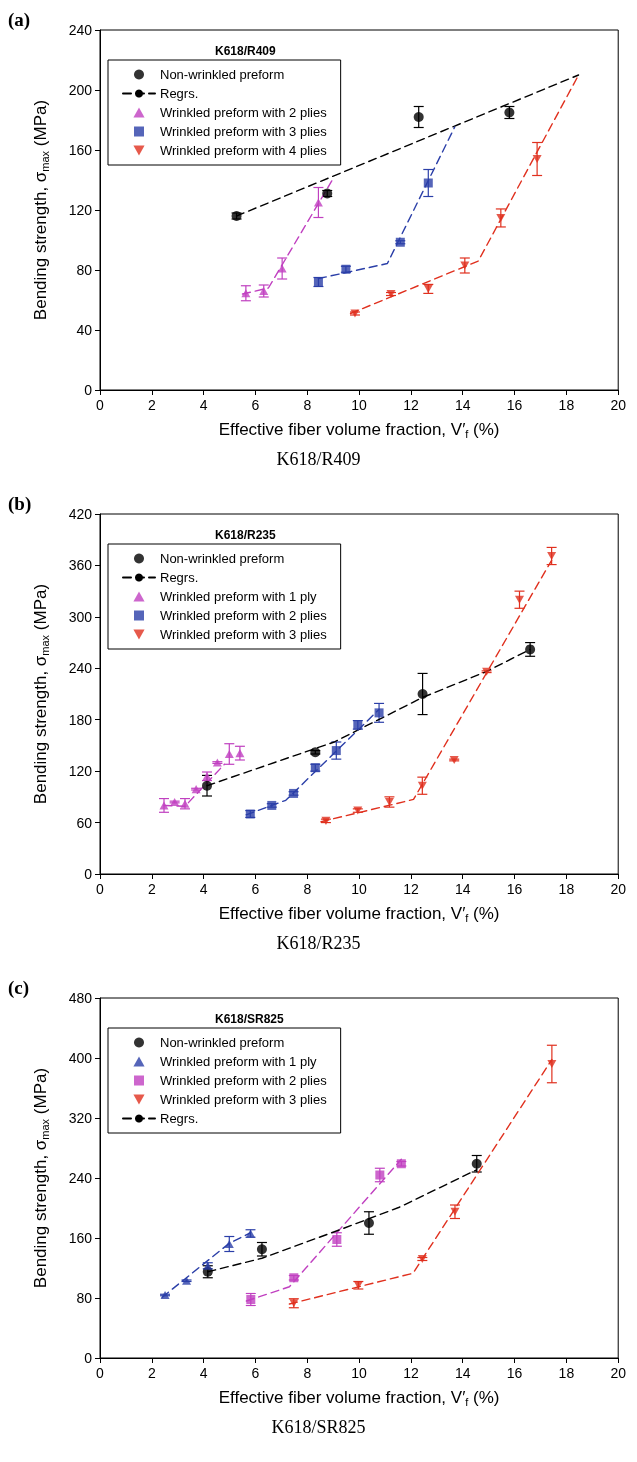 The width and height of the screenshot is (637, 1462). I want to click on y-tick-label: 40, so click(84, 330).